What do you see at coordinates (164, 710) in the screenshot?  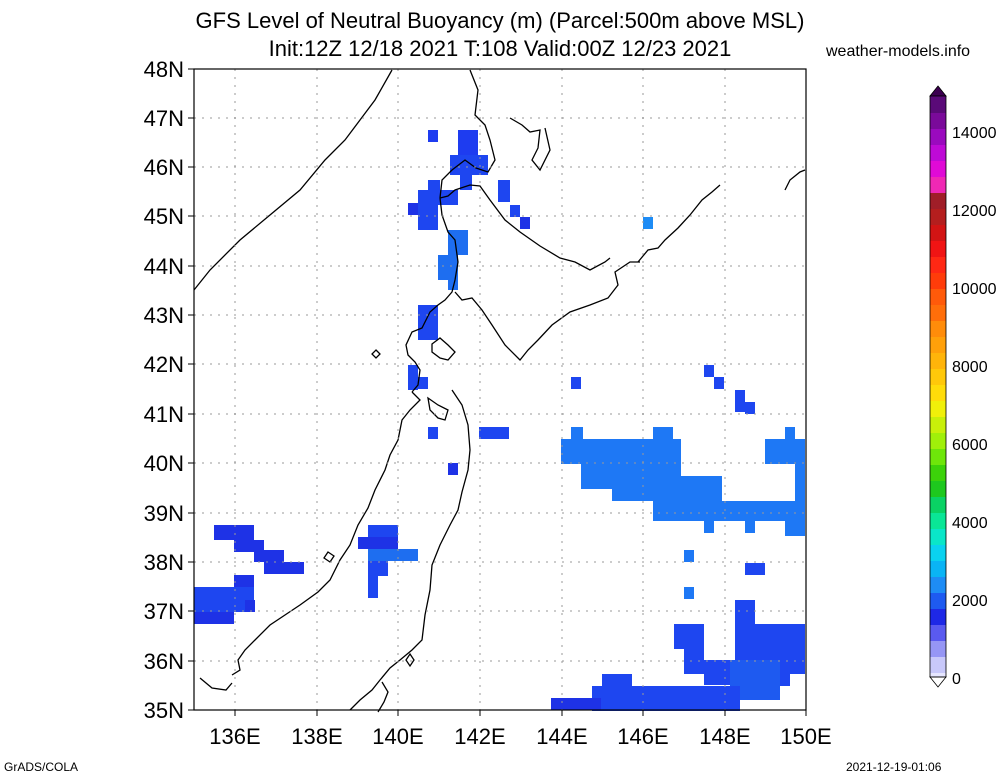 I see `lat-label: 35N` at bounding box center [164, 710].